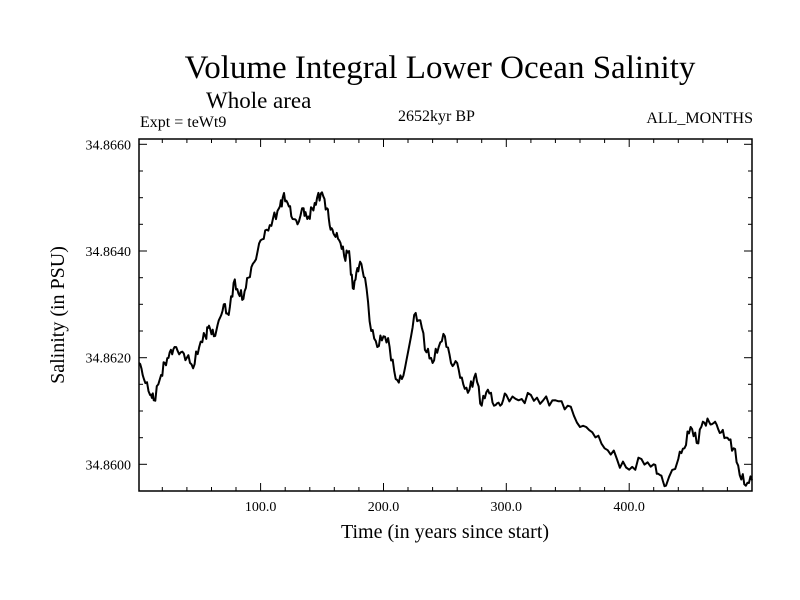  I want to click on chart-title: Volume Integral Lower Ocean Salinity, so click(440, 68).